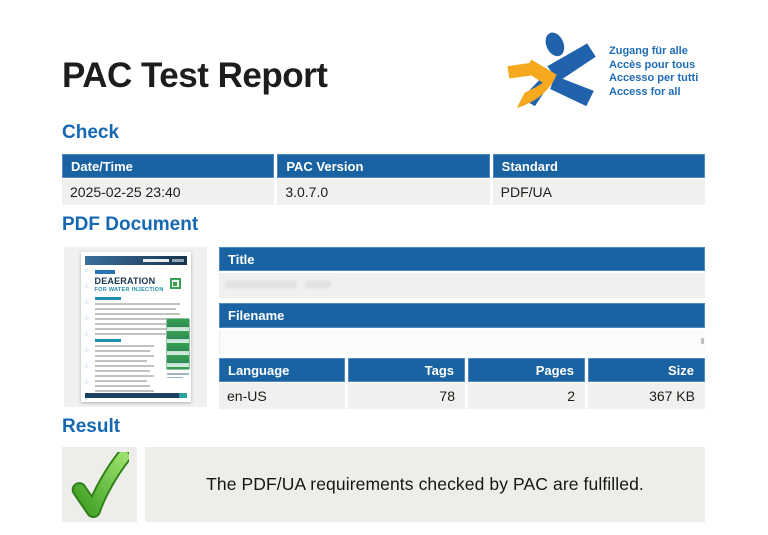  Describe the element at coordinates (125, 281) in the screenshot. I see `thumb-doc-title: DEAERATION` at that location.